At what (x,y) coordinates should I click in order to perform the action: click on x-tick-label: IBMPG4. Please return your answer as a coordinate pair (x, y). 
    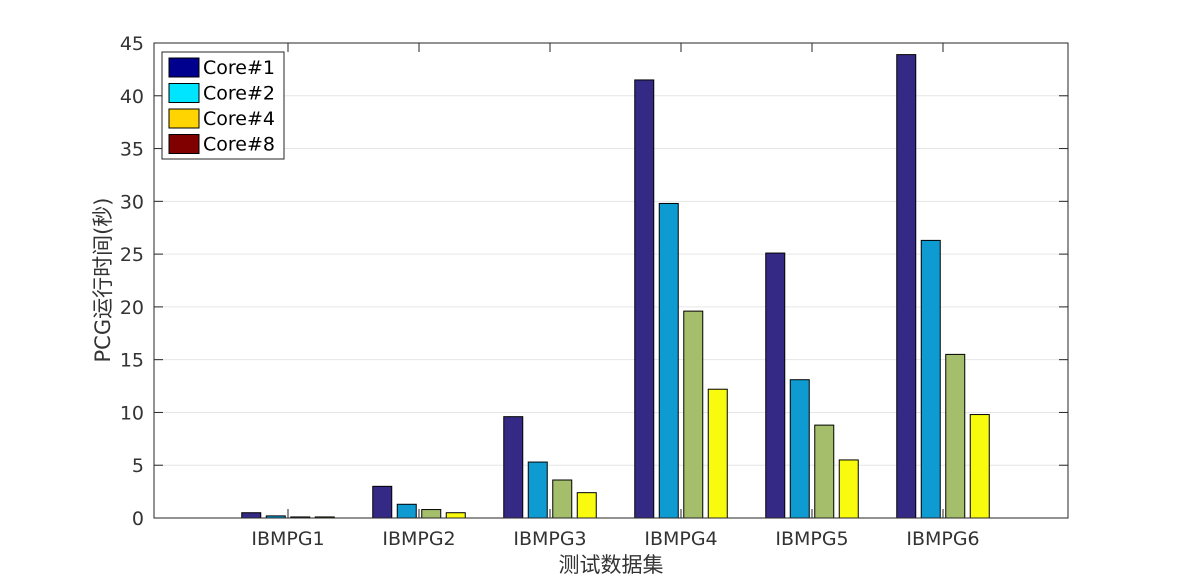
    Looking at the image, I should click on (680, 539).